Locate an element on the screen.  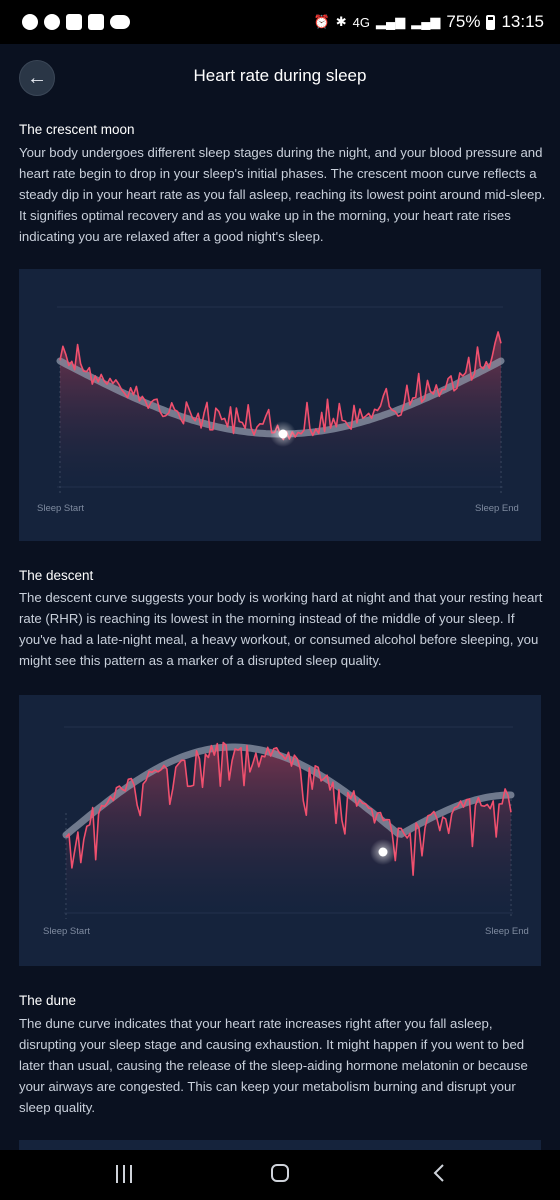
status-indicators: ⏰ ✱ 4G ▂▄▆ ▂▄▆ 75% 13:15 is located at coordinates (429, 22).